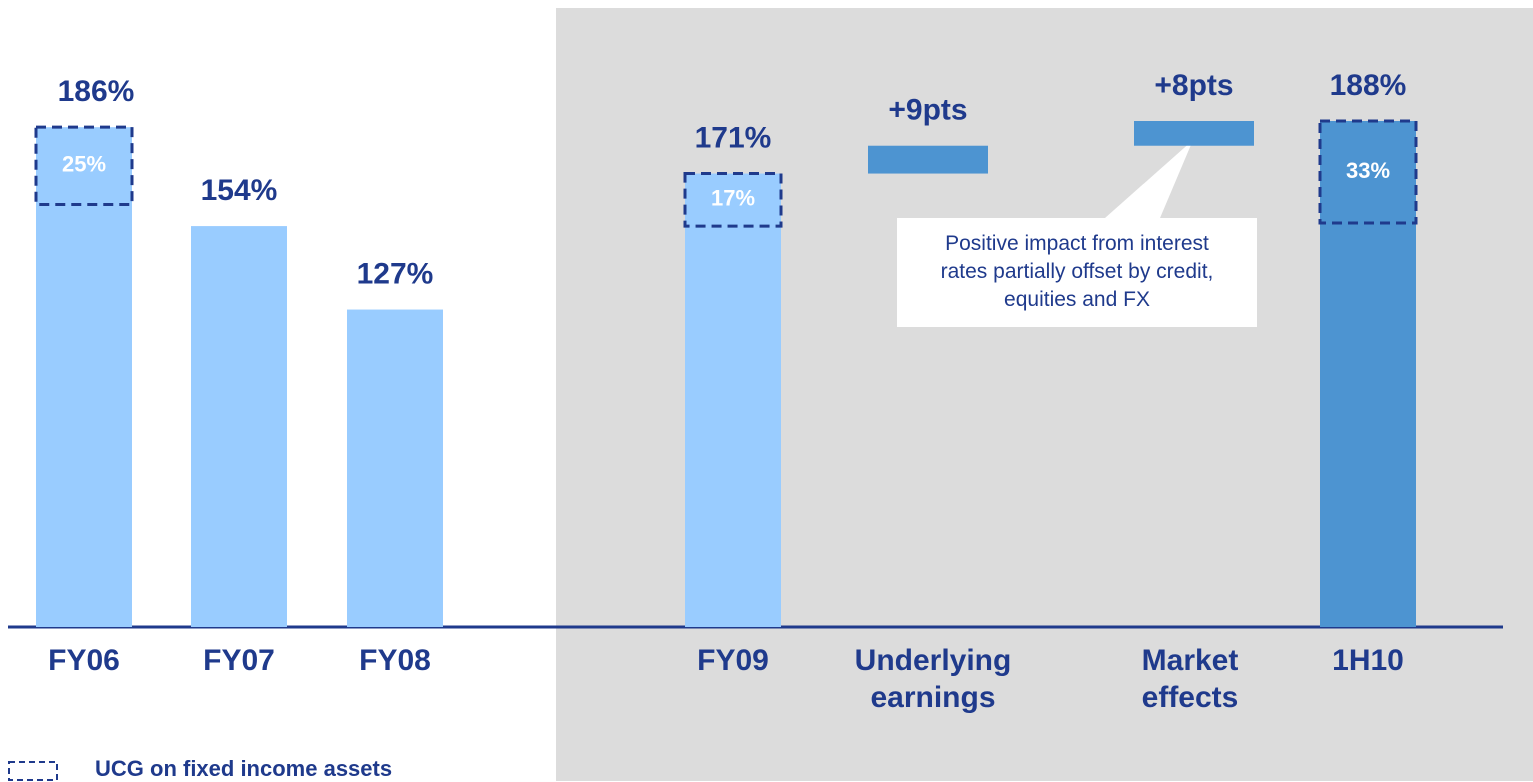 The height and width of the screenshot is (782, 1533). What do you see at coordinates (1368, 85) in the screenshot?
I see `value-label: 188%` at bounding box center [1368, 85].